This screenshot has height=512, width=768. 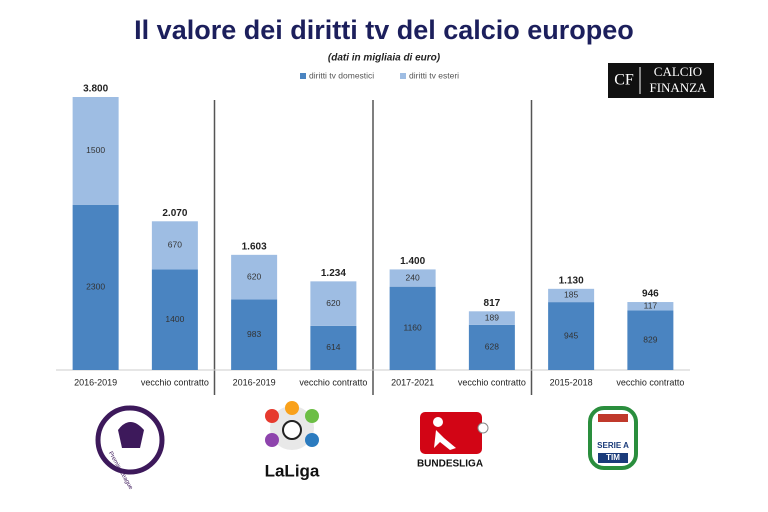 What do you see at coordinates (483, 428) in the screenshot?
I see `logo-ball` at bounding box center [483, 428].